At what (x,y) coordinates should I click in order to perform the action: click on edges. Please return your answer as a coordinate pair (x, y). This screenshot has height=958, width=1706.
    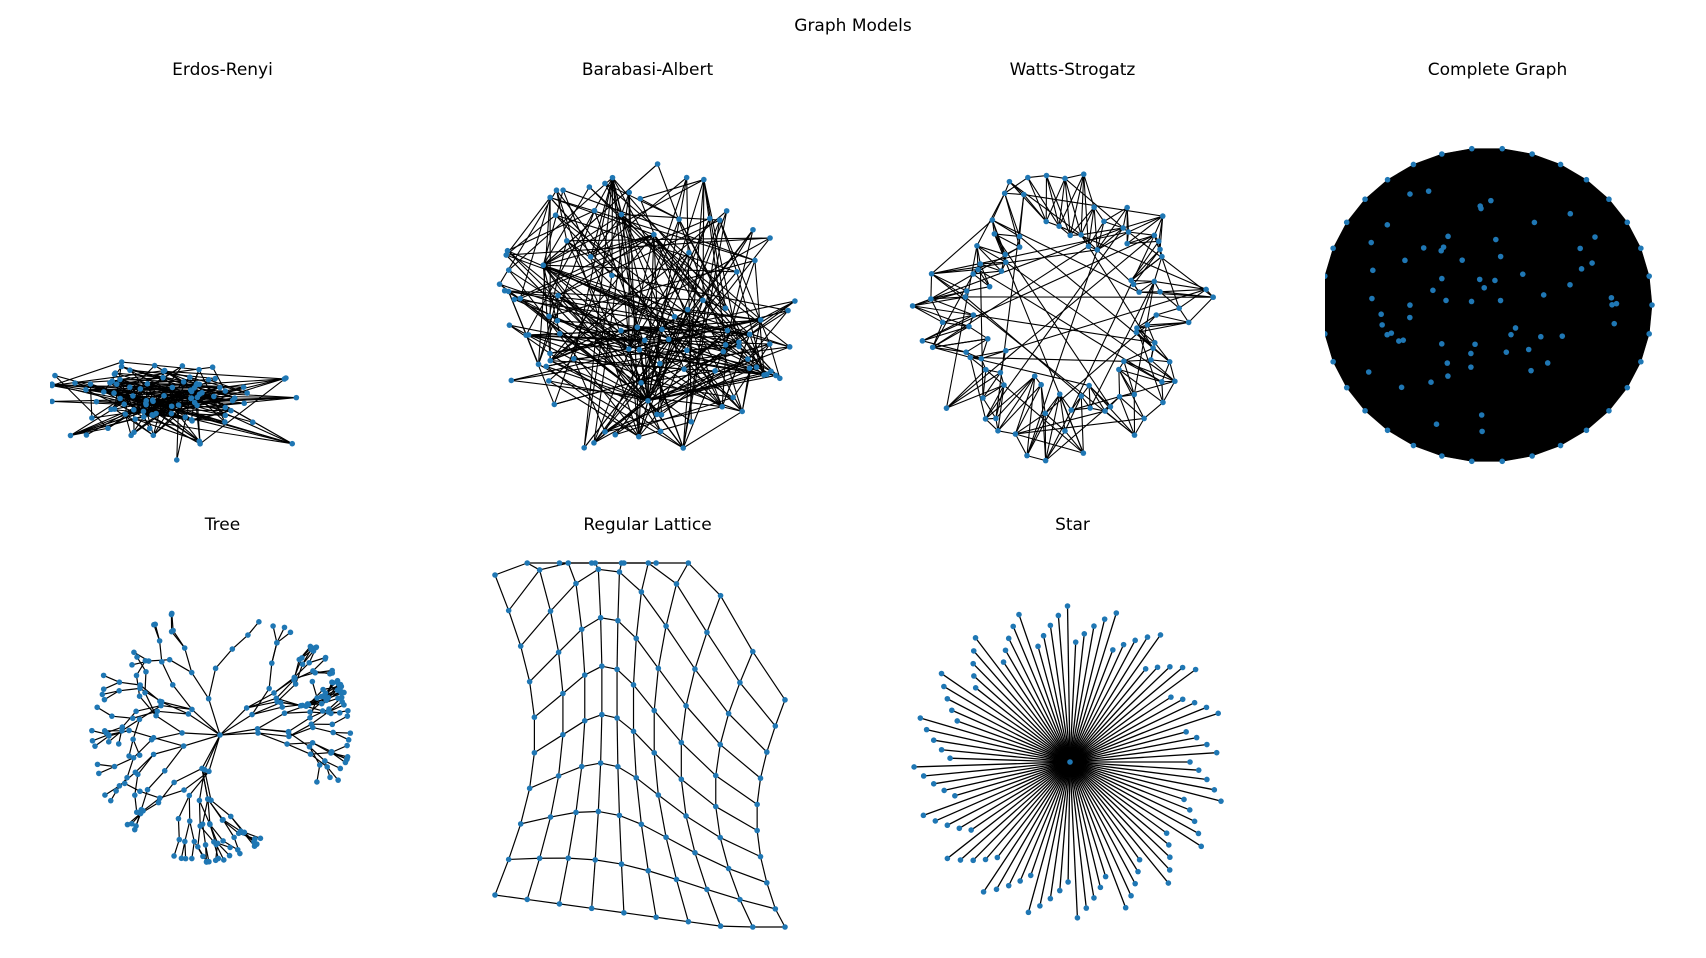
    Looking at the image, I should click on (1063, 317).